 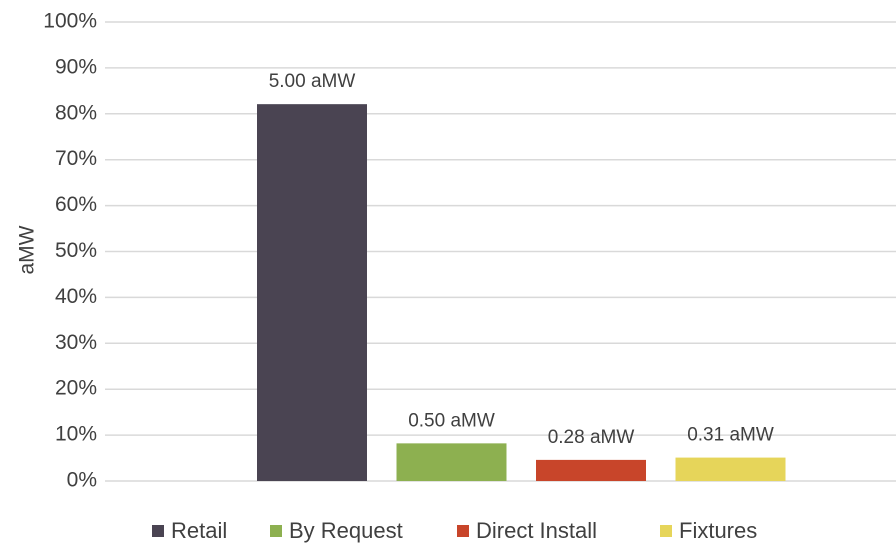 I want to click on legend-label: Retail, so click(x=199, y=530).